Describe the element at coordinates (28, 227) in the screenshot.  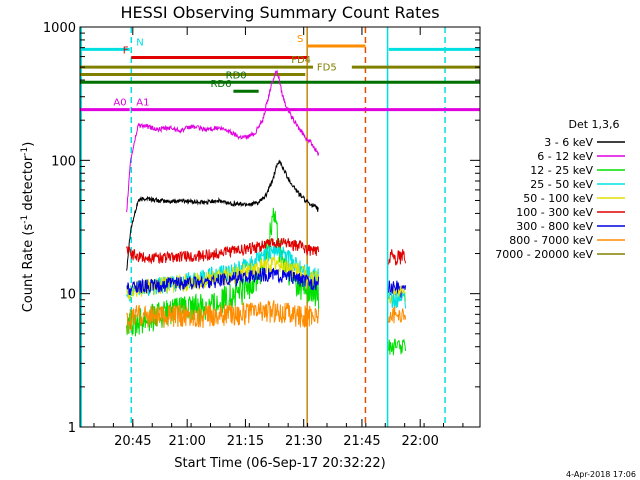
I see `y-axis-label: Count Rate (s-1 detector-1)` at that location.